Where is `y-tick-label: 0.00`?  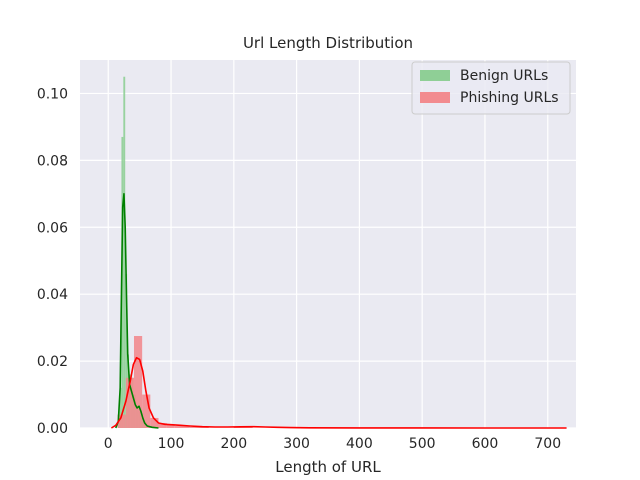 y-tick-label: 0.00 is located at coordinates (52, 429).